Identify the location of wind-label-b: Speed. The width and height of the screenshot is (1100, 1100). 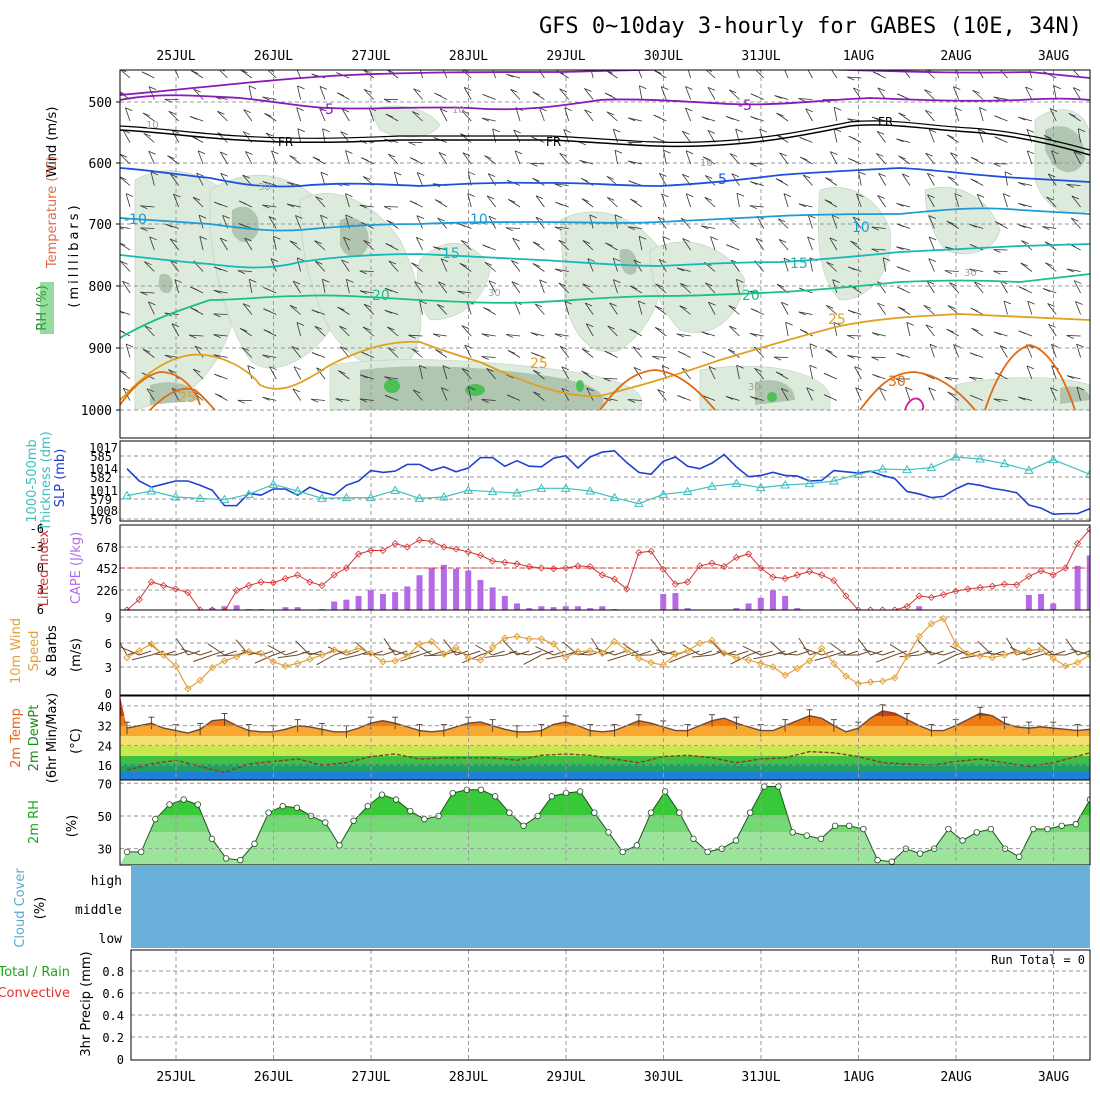
(34, 651).